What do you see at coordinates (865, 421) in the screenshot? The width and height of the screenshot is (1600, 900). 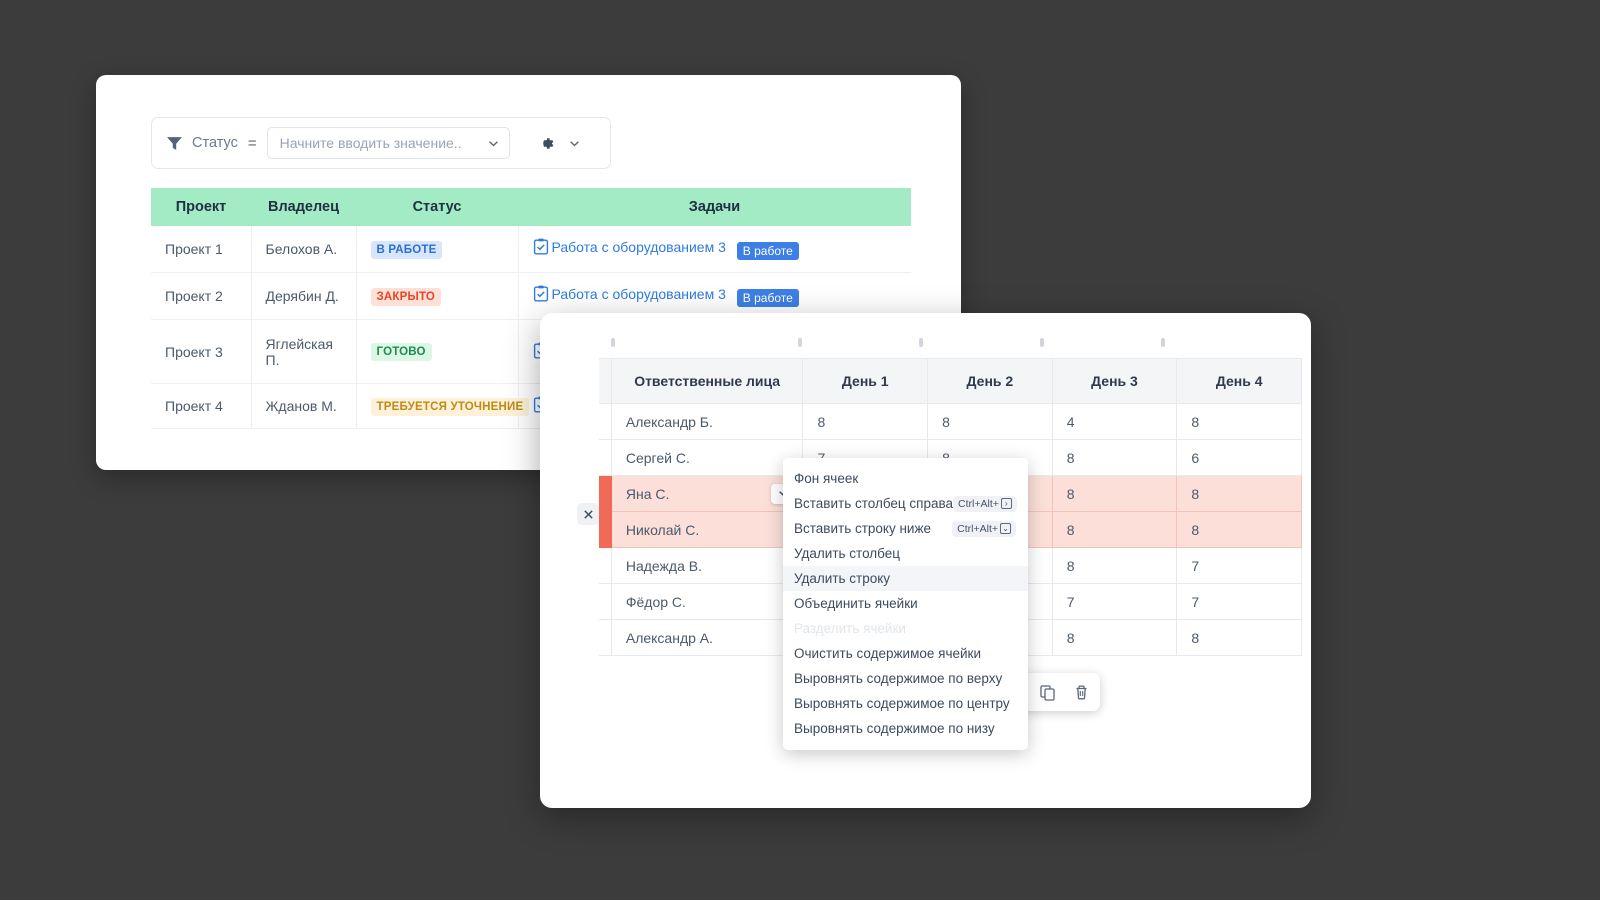 I see `cell-day-1: 8` at bounding box center [865, 421].